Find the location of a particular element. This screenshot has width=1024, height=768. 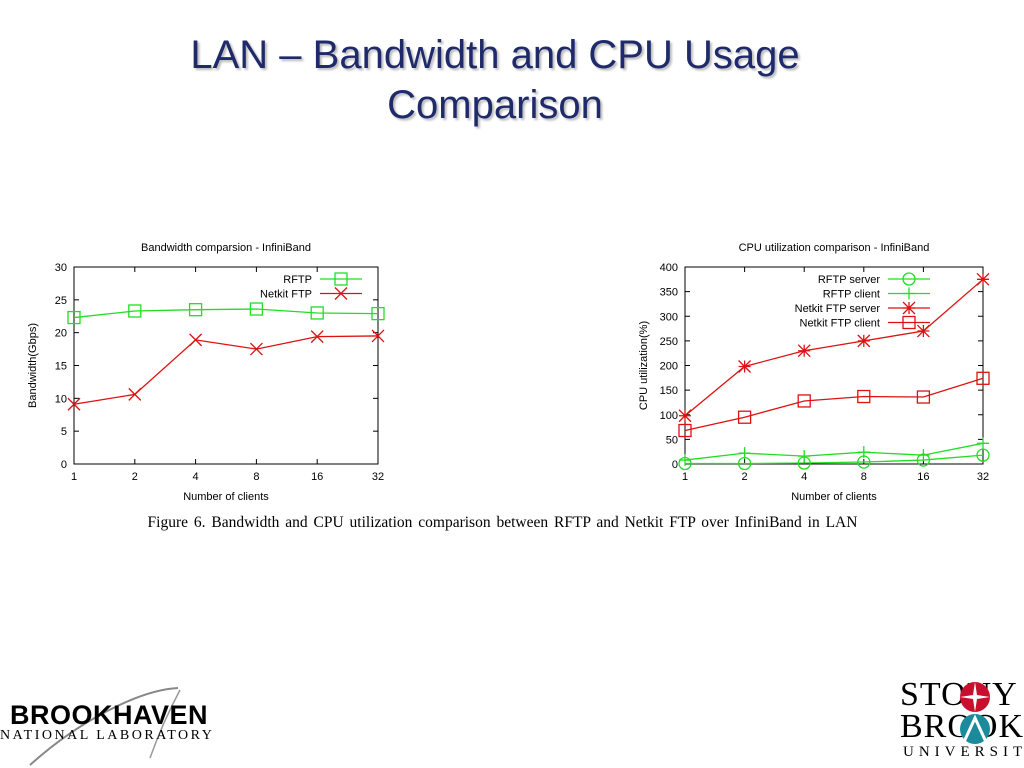

y-tick-label: 5 is located at coordinates (64, 432).